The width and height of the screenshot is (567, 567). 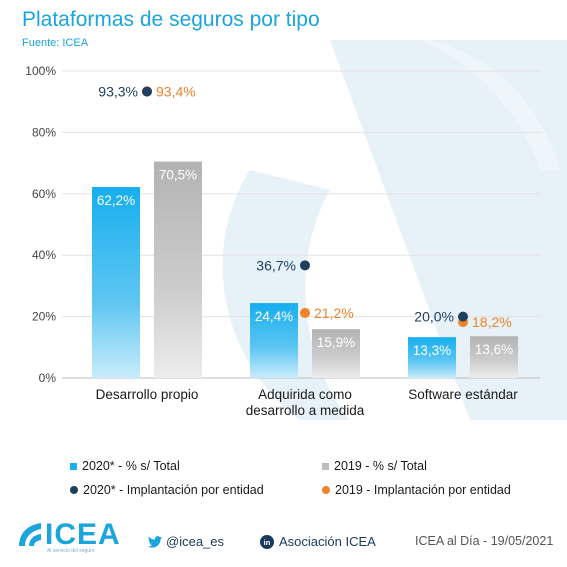 I want to click on icea-logo-mark-icon, so click(x=30, y=534).